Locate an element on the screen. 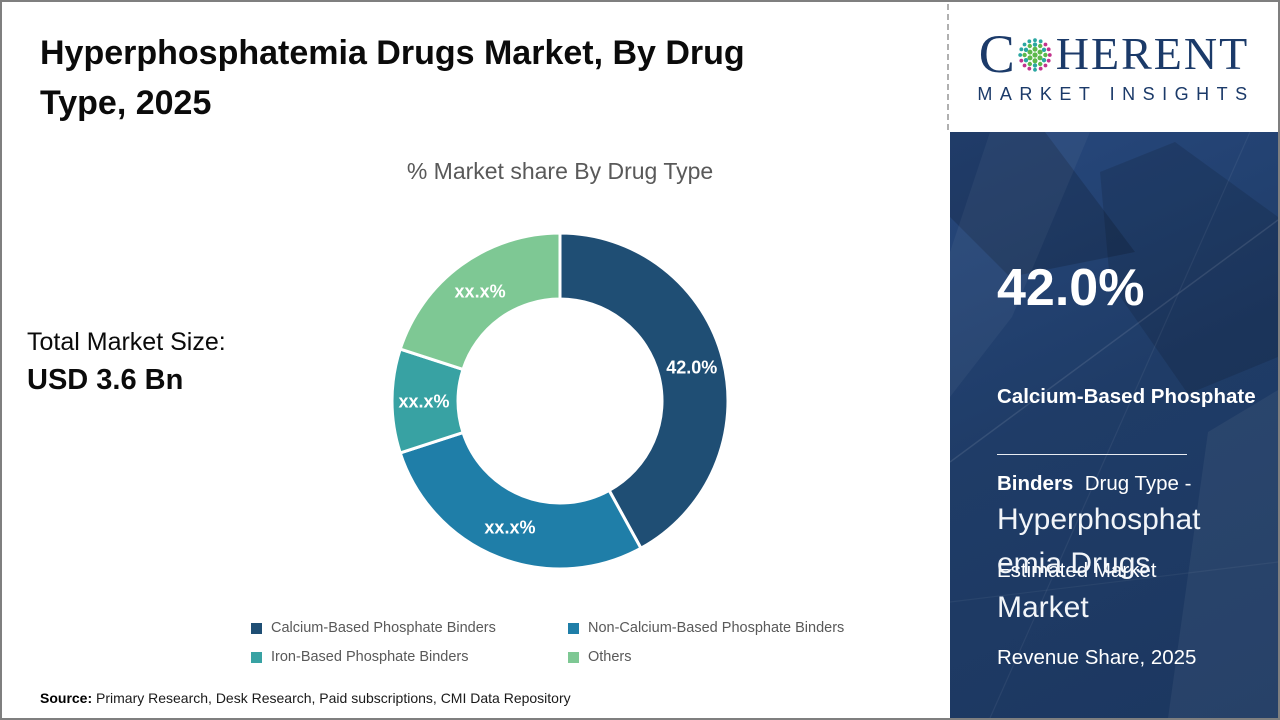  chart-title: % Market share By Drug Type is located at coordinates (560, 171).